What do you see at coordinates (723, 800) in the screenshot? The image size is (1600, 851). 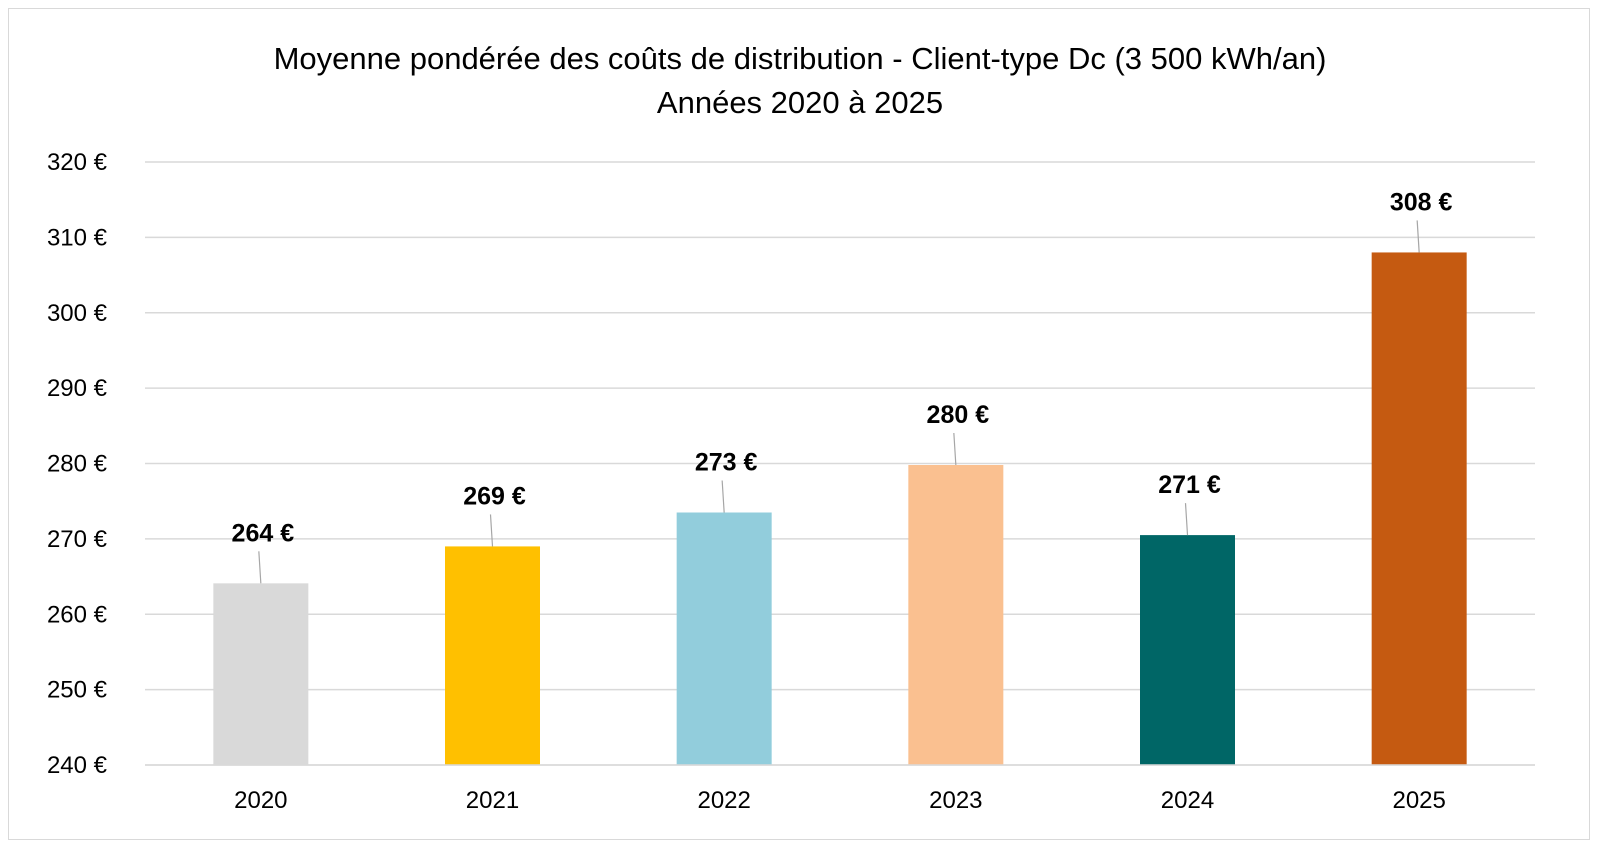 I see `x-tick-label: 2022` at bounding box center [723, 800].